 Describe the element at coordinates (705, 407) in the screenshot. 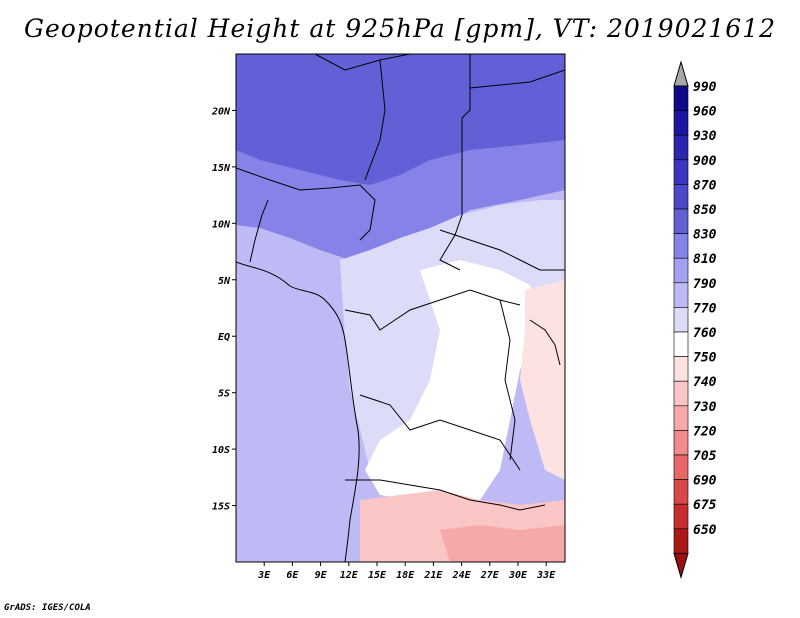

I see `colorbar-label: 730` at that location.